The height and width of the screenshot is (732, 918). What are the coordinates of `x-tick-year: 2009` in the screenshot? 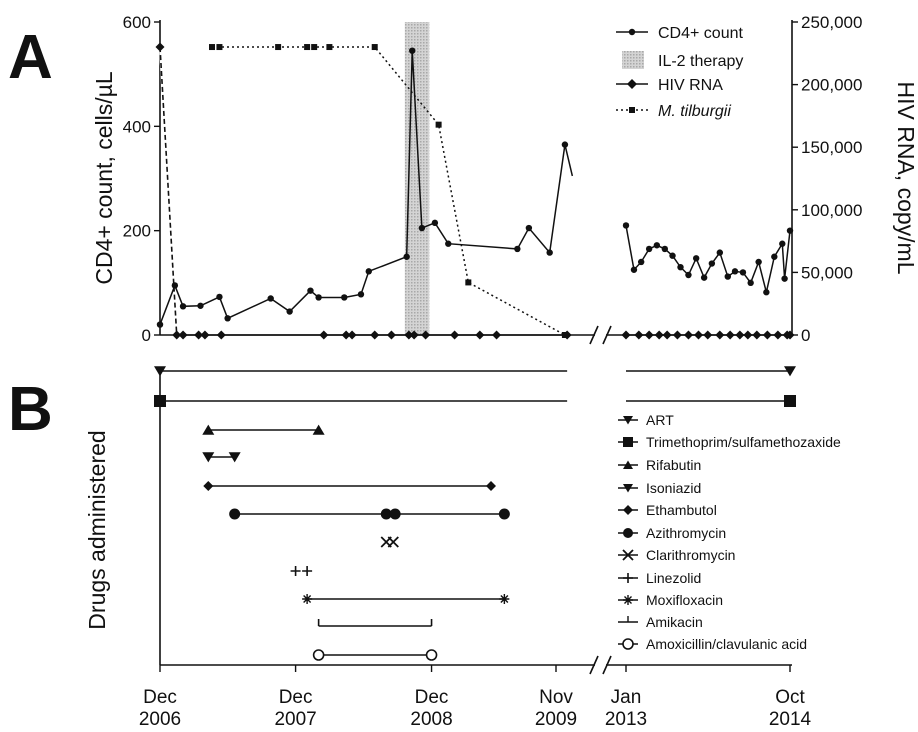 It's located at (556, 718).